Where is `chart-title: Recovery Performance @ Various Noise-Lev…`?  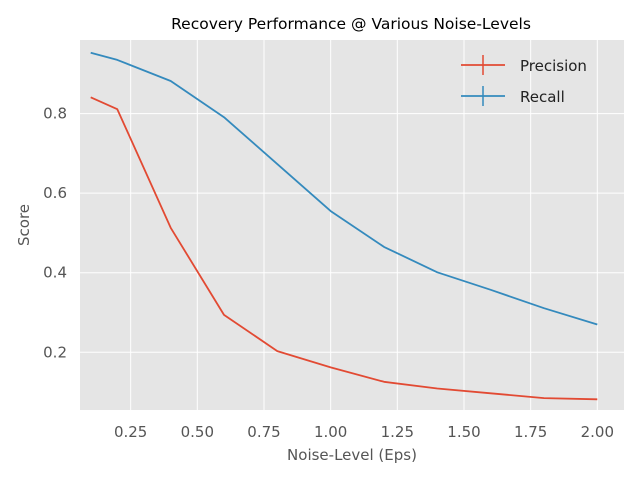 chart-title: Recovery Performance @ Various Noise-Lev… is located at coordinates (351, 24).